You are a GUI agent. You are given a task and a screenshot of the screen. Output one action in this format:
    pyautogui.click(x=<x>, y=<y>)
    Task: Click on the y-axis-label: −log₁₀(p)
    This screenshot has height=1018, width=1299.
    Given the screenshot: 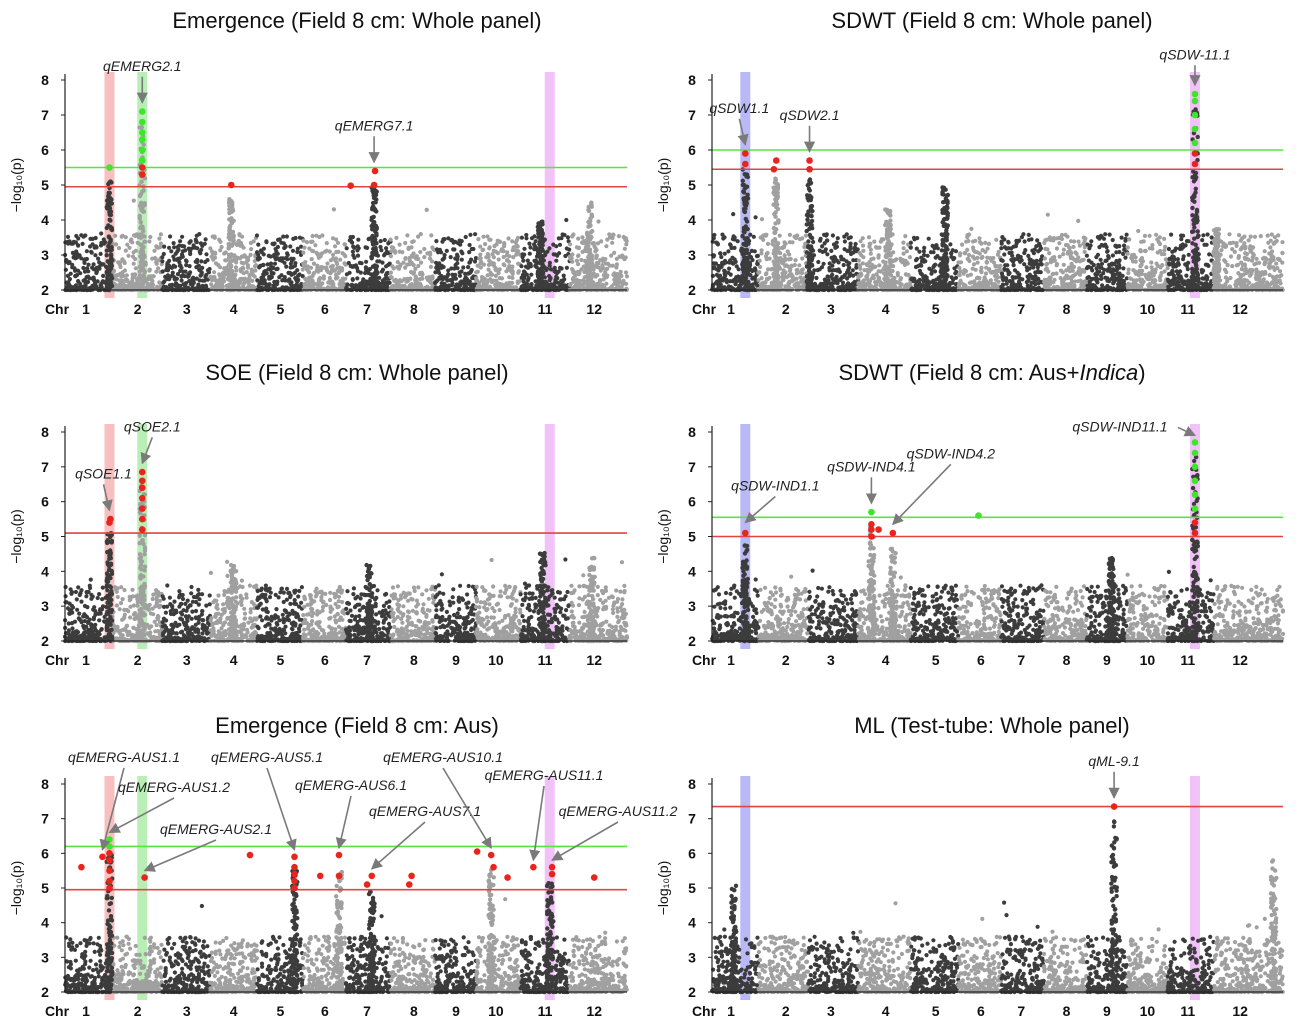 What is the action you would take?
    pyautogui.click(x=16, y=185)
    